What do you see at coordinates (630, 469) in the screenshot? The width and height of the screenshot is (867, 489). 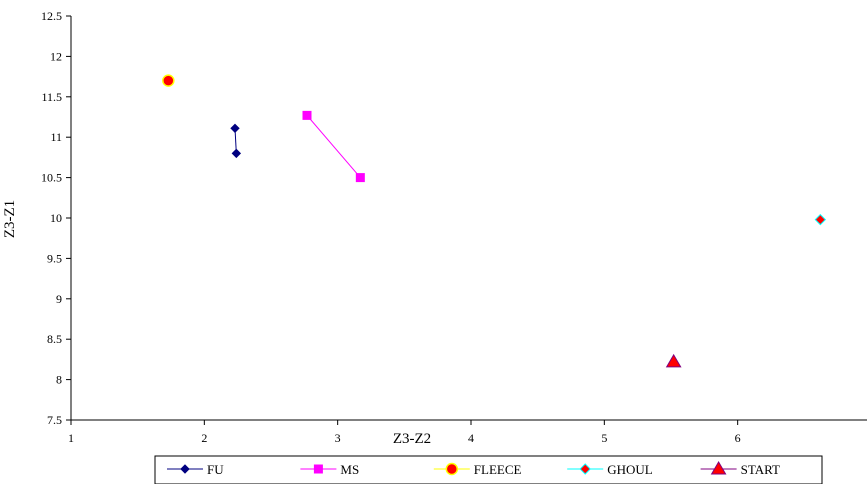 I see `legend-label: GHOUL` at bounding box center [630, 469].